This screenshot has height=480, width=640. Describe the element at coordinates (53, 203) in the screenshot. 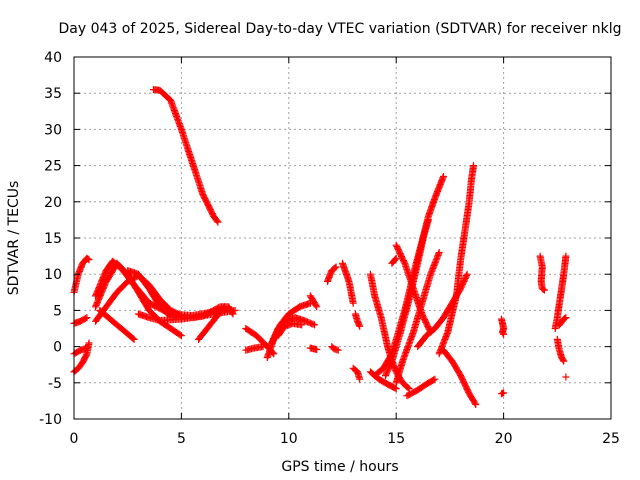

I see `y-tick-label: 20` at that location.